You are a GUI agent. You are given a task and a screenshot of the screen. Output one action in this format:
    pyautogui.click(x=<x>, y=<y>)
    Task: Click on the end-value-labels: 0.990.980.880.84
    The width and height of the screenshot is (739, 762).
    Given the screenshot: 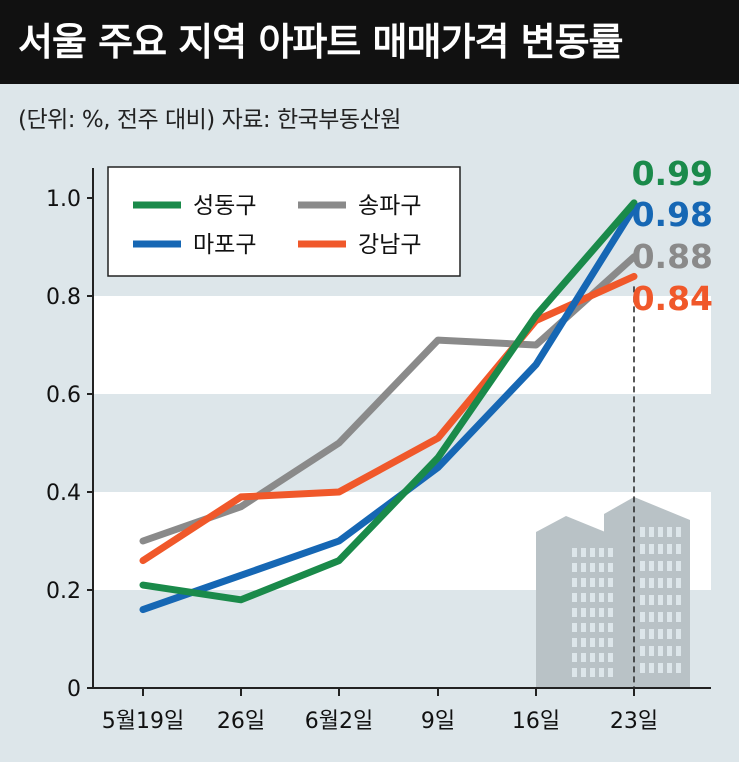 What is the action you would take?
    pyautogui.click(x=672, y=236)
    